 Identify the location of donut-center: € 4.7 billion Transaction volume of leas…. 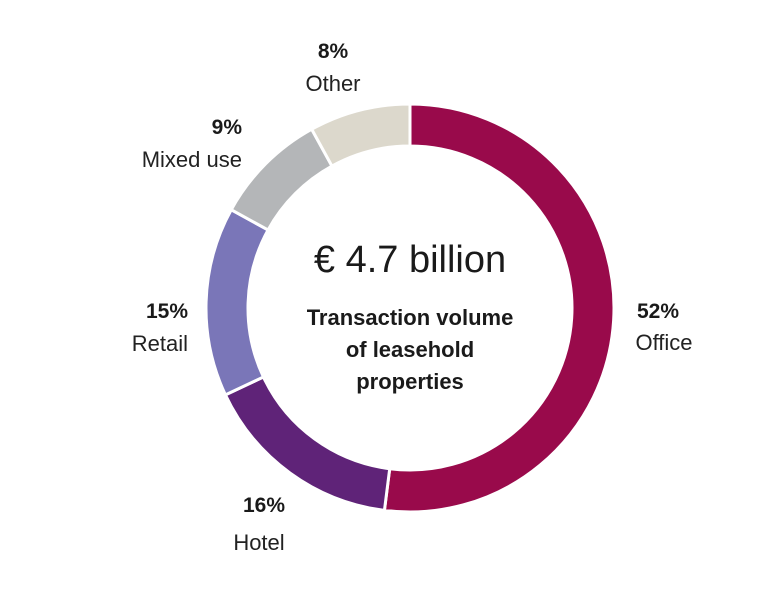
(410, 316).